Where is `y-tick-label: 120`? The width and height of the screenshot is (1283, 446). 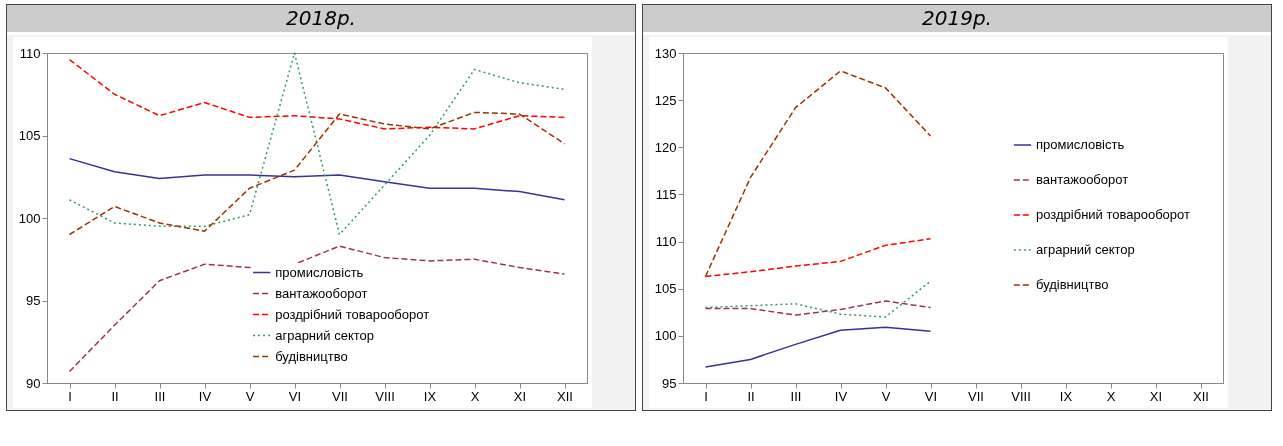 y-tick-label: 120 is located at coordinates (665, 147).